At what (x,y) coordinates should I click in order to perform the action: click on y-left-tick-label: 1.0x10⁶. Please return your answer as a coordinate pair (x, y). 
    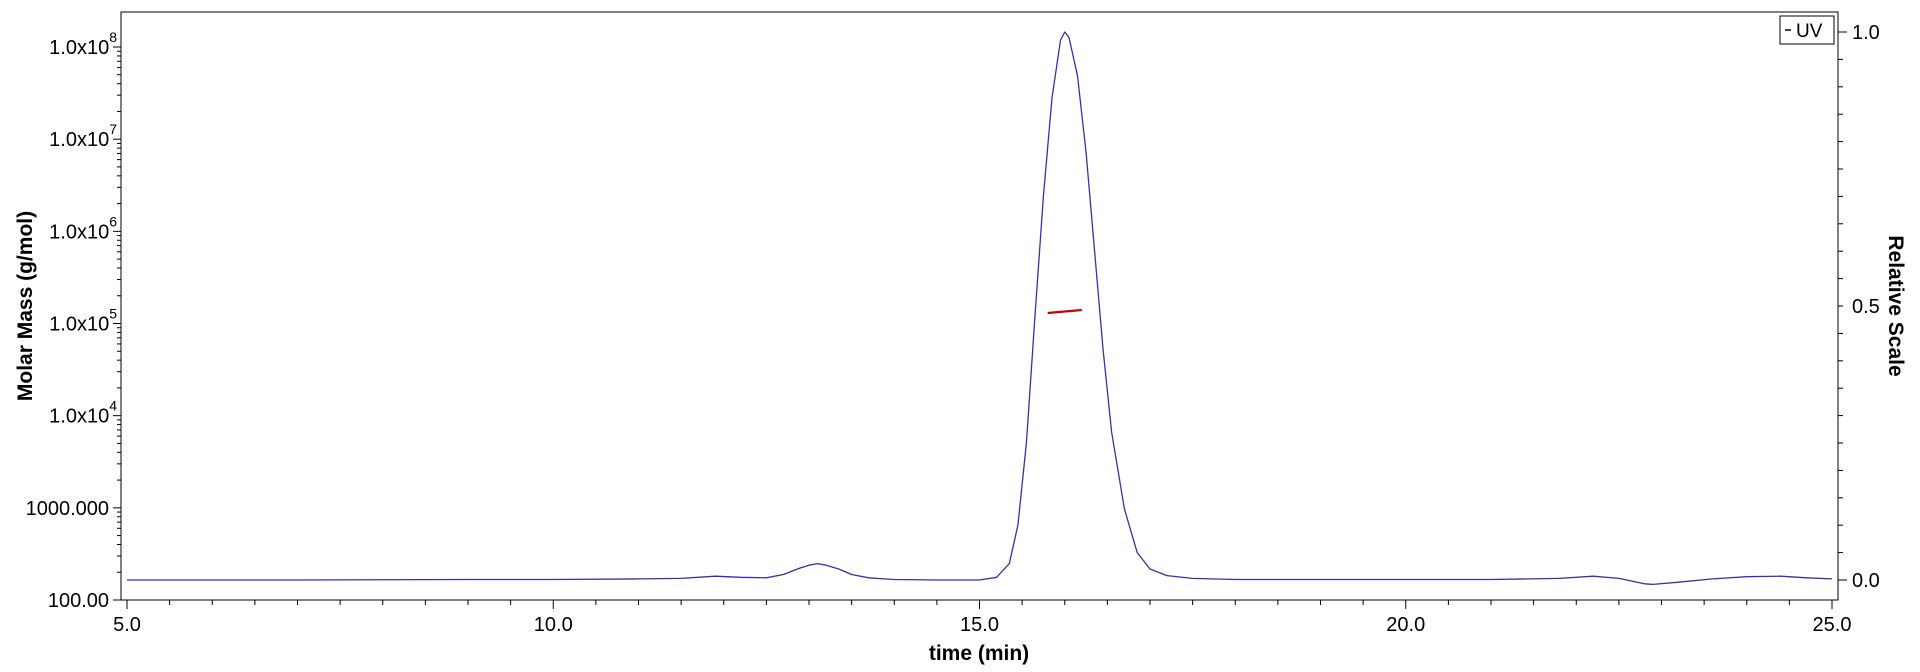
    Looking at the image, I should click on (83, 228).